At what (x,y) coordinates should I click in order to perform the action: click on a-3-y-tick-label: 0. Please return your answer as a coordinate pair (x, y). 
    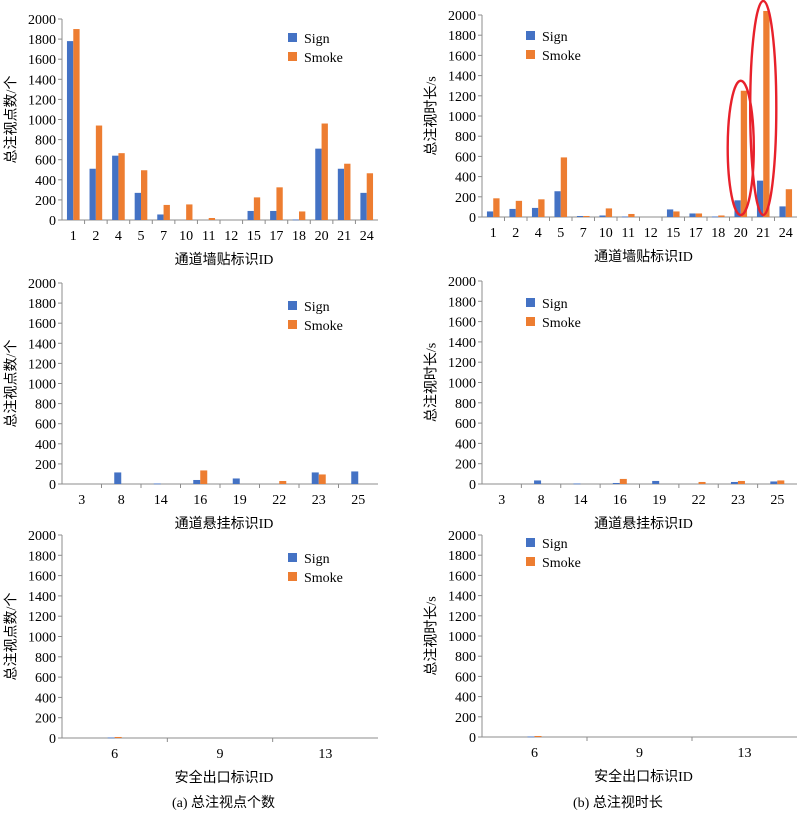
    Looking at the image, I should click on (52, 739).